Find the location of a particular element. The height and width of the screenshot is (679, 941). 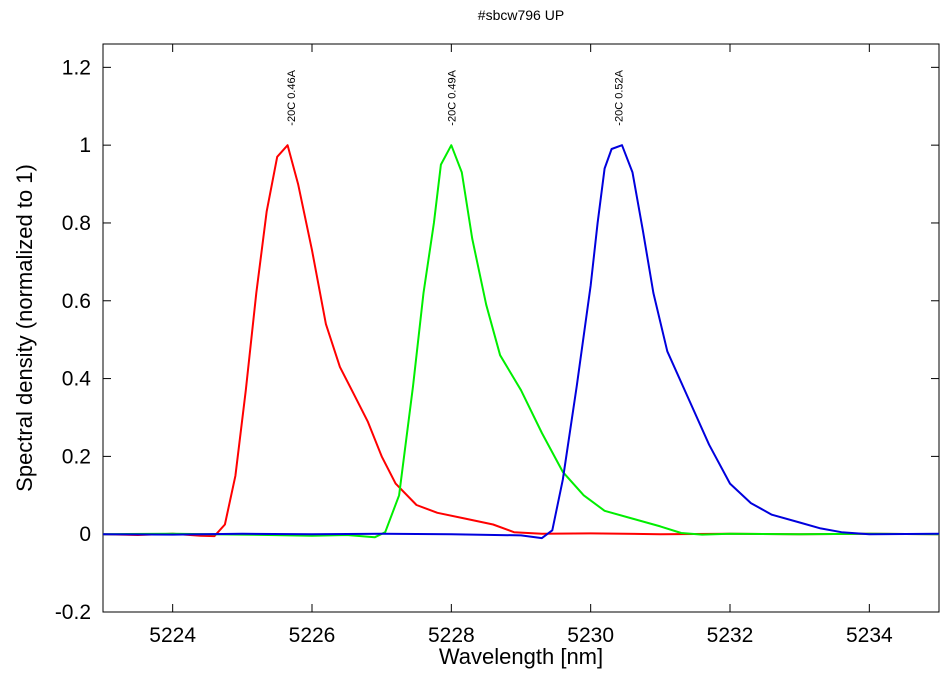

x-tick-label: 5228 is located at coordinates (451, 635).